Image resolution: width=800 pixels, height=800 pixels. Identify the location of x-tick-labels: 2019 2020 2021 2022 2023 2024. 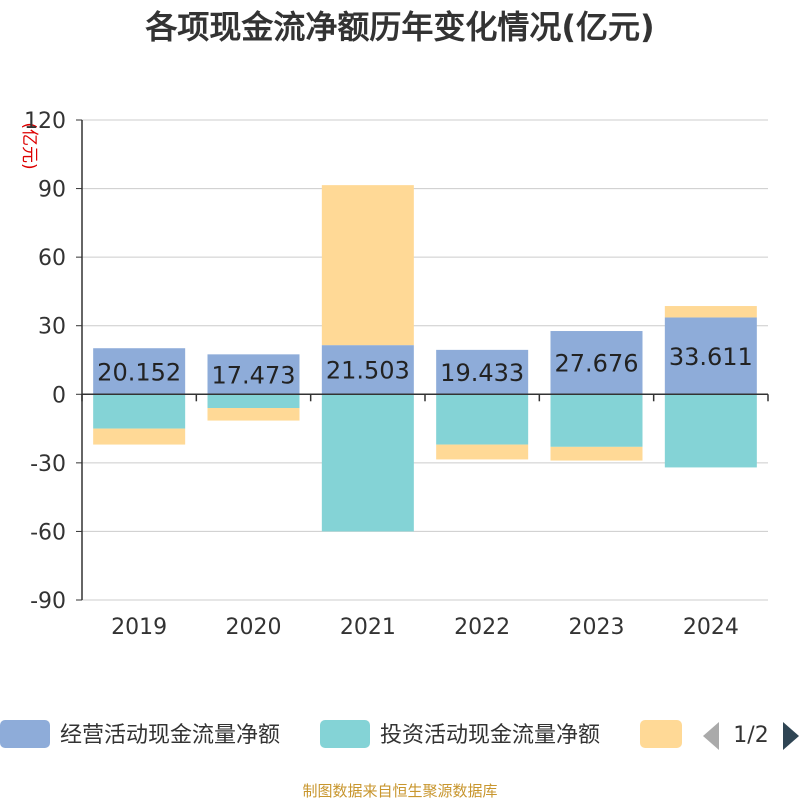
(425, 627).